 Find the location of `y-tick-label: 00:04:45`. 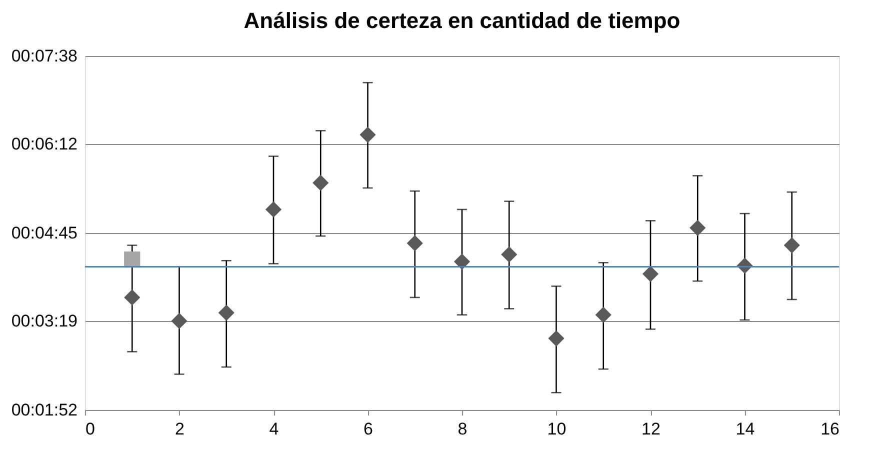

y-tick-label: 00:04:45 is located at coordinates (44, 233).